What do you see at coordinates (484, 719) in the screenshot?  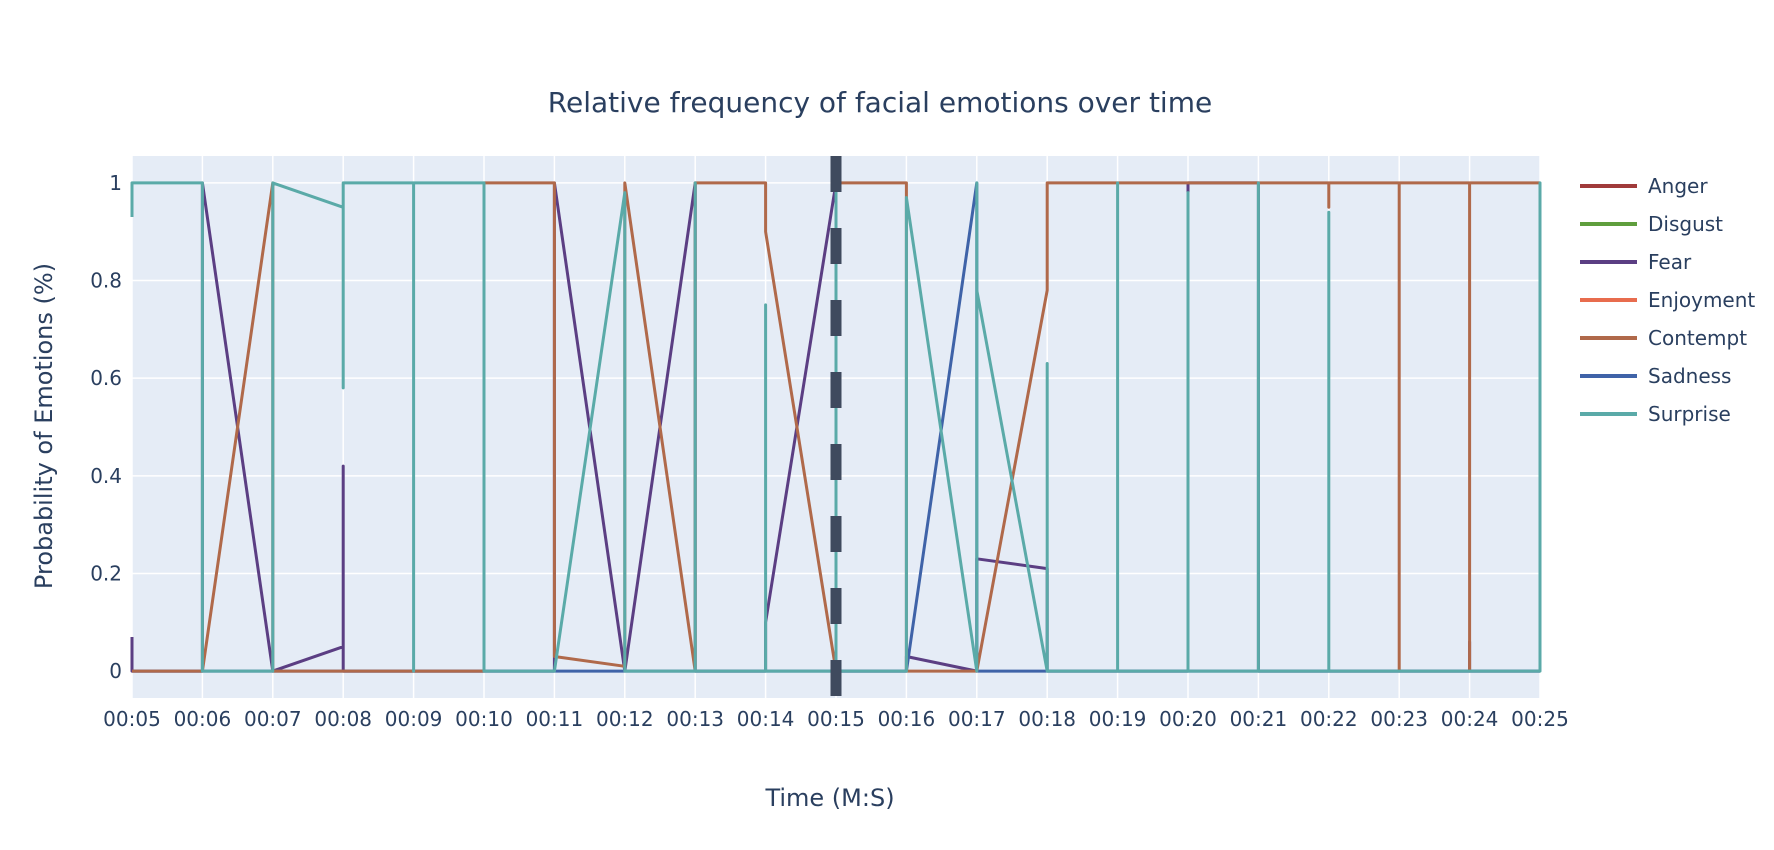 I see `x-tick-label: 00:10` at bounding box center [484, 719].